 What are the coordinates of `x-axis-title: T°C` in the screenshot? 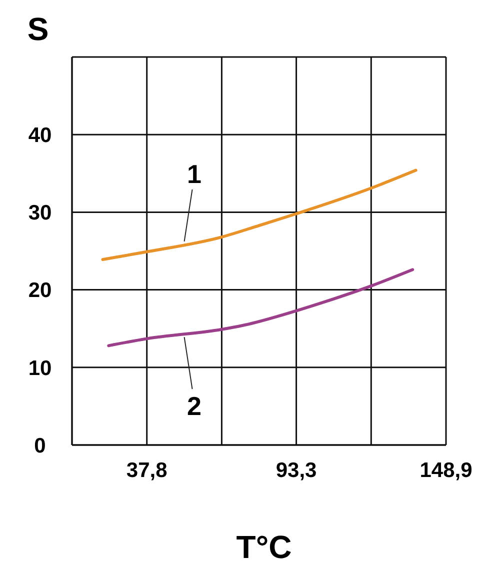 It's located at (264, 547).